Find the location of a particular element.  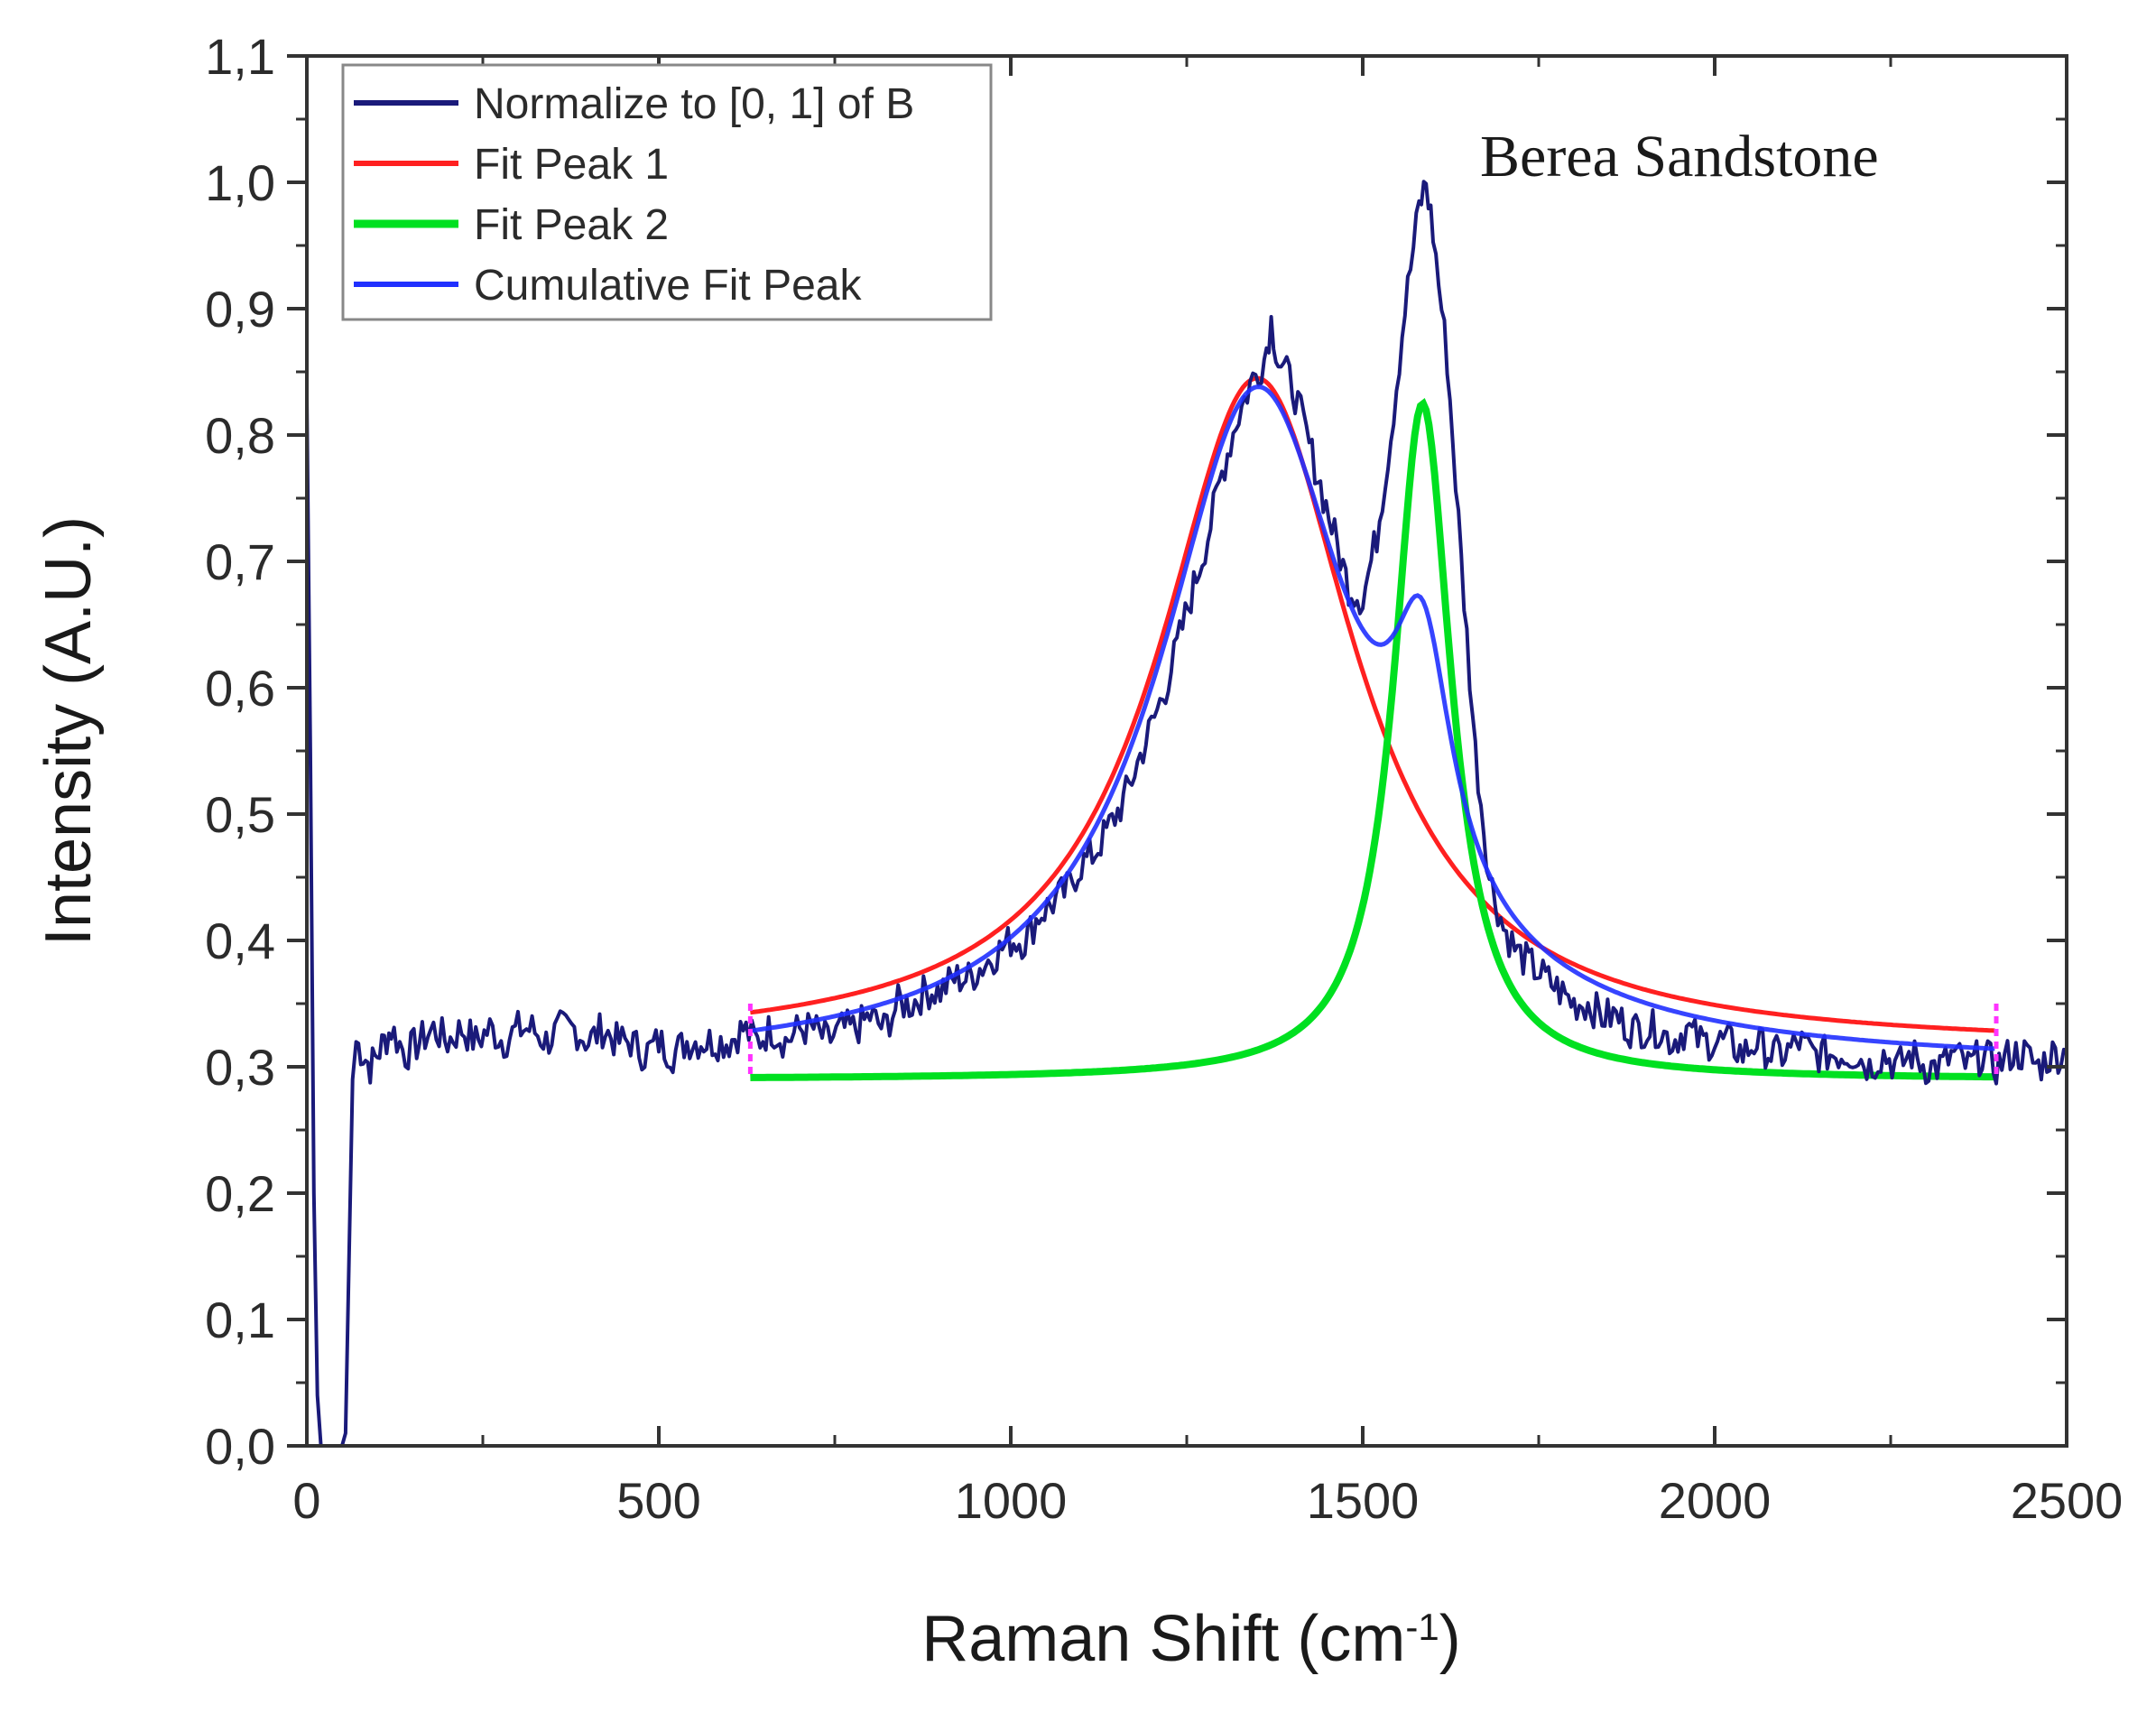

legend-label: Fit Peak 1 is located at coordinates (571, 165).